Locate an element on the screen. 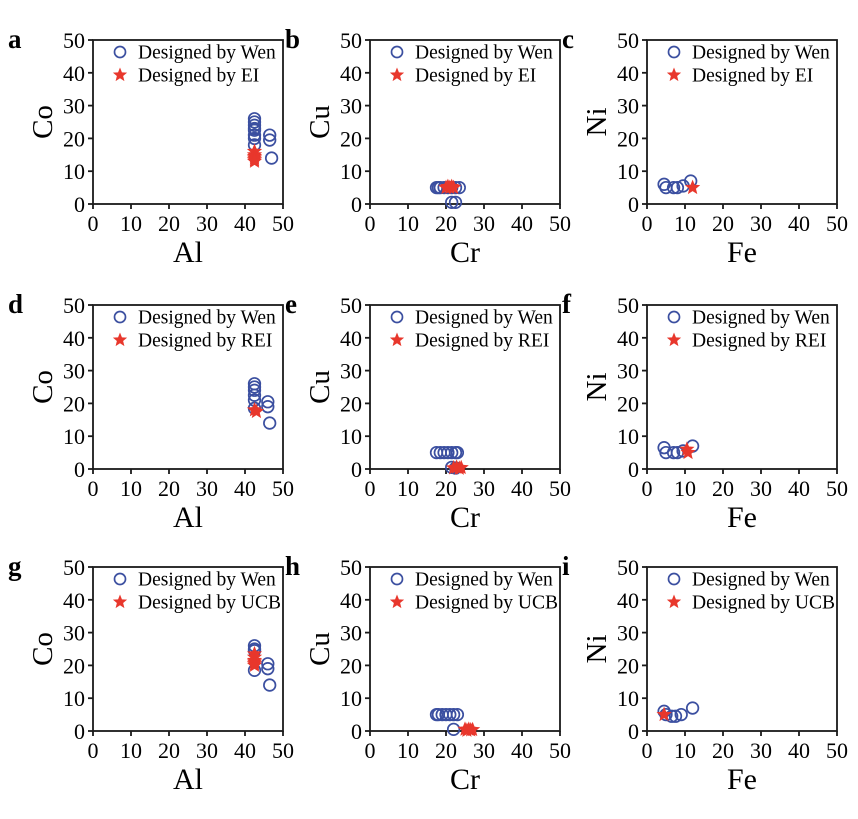 This screenshot has height=819, width=858. y-axis-title: Co is located at coordinates (43, 387).